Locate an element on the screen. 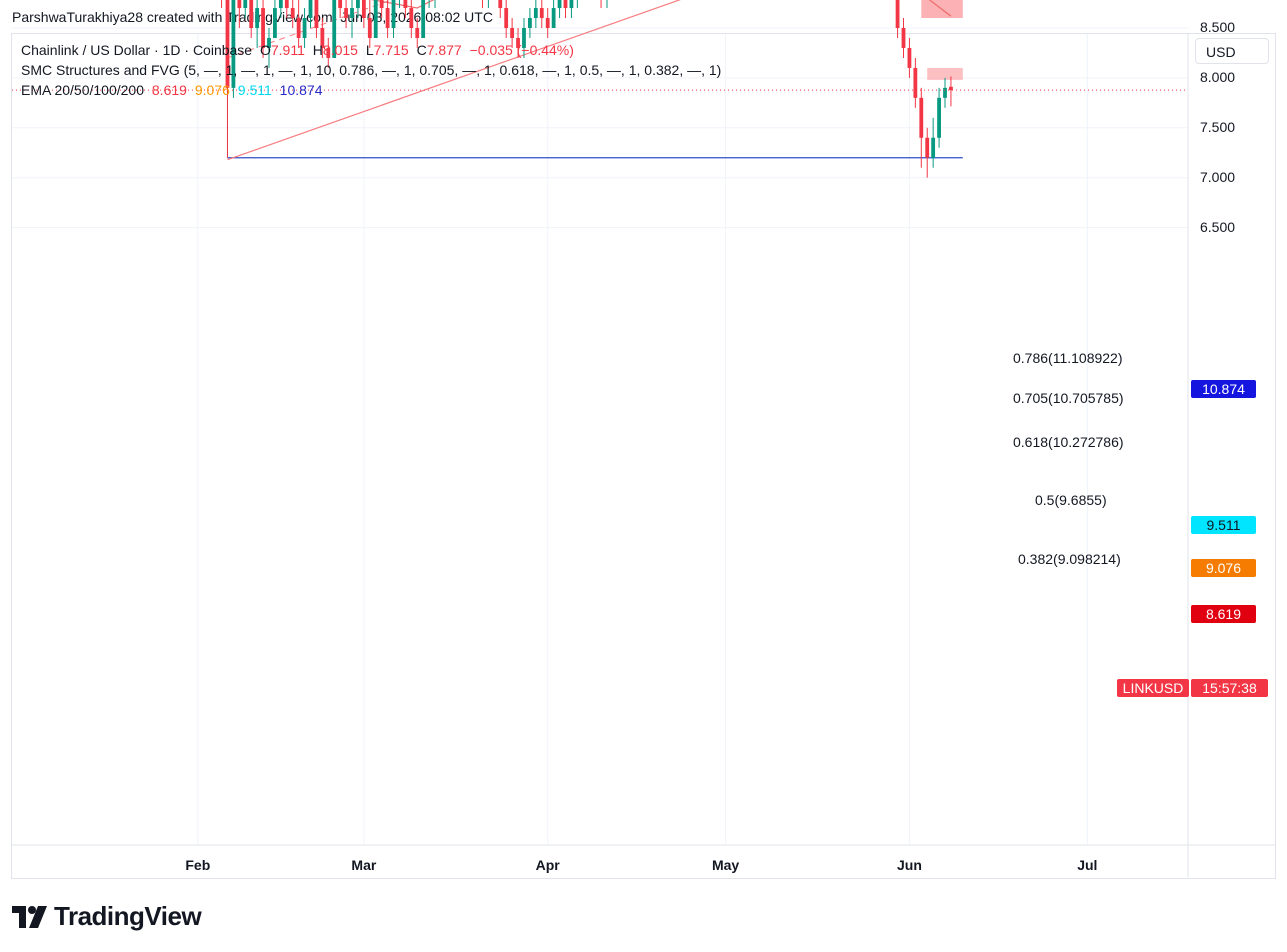  ema20-price-tag: 8.619 is located at coordinates (1223, 614).